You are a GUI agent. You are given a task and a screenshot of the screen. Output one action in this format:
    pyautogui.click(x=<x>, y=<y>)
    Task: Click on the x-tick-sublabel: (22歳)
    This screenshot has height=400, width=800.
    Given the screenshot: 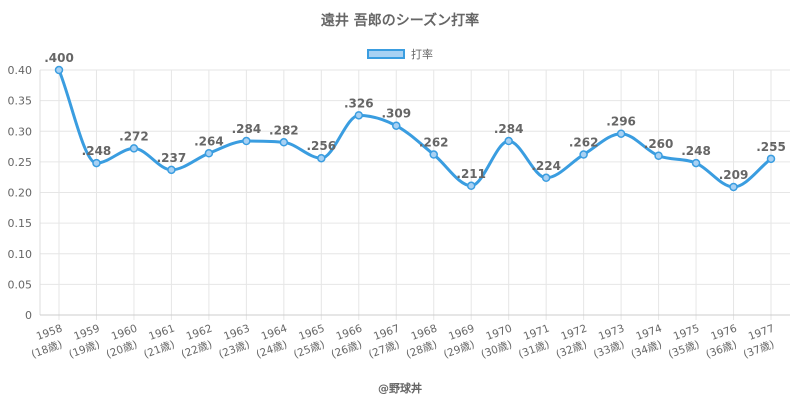 What is the action you would take?
    pyautogui.click(x=197, y=350)
    